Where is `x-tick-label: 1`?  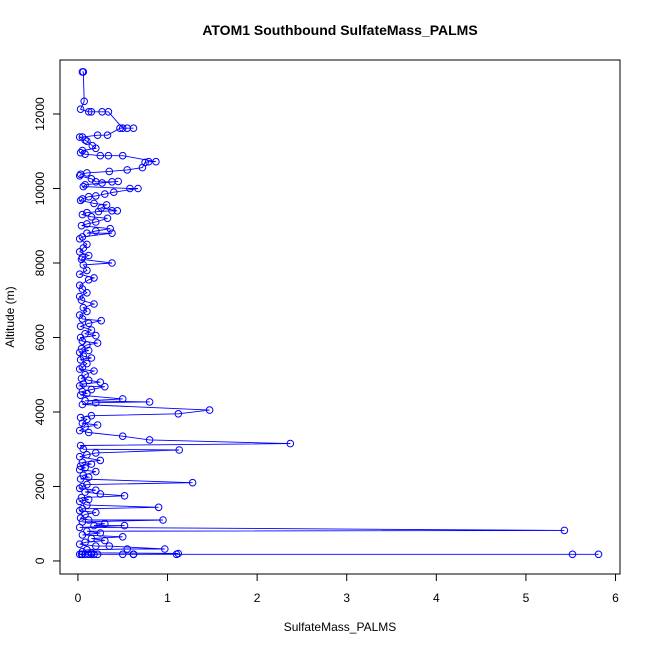
x-tick-label: 1 is located at coordinates (167, 598).